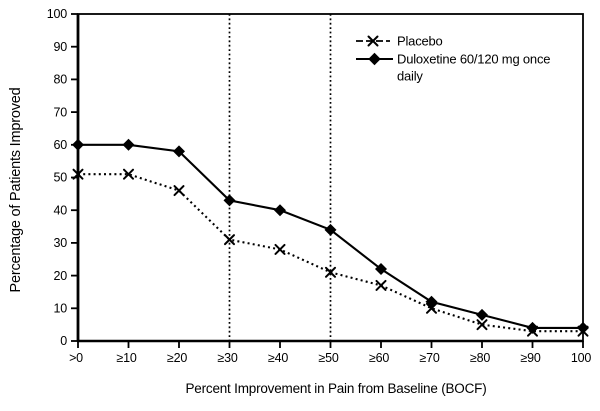 This screenshot has height=411, width=600. I want to click on x-tick-label: ≥10, so click(126, 358).